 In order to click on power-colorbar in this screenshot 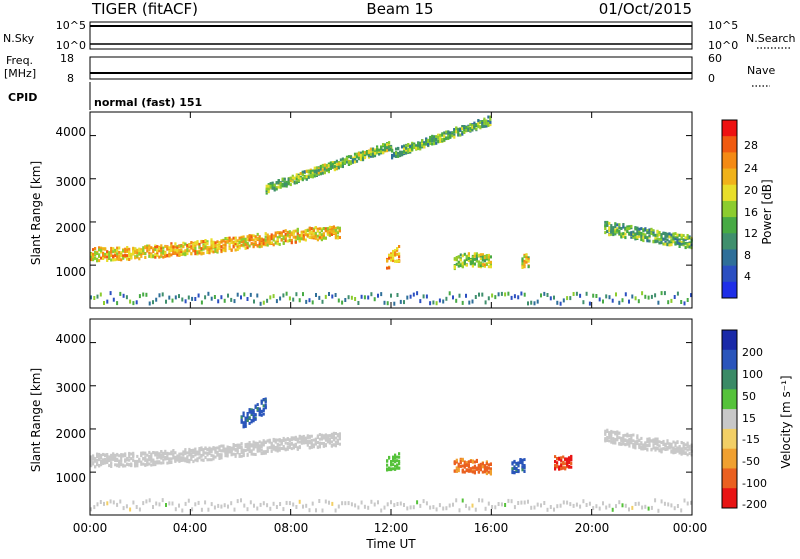, I will do `click(729, 209)`.